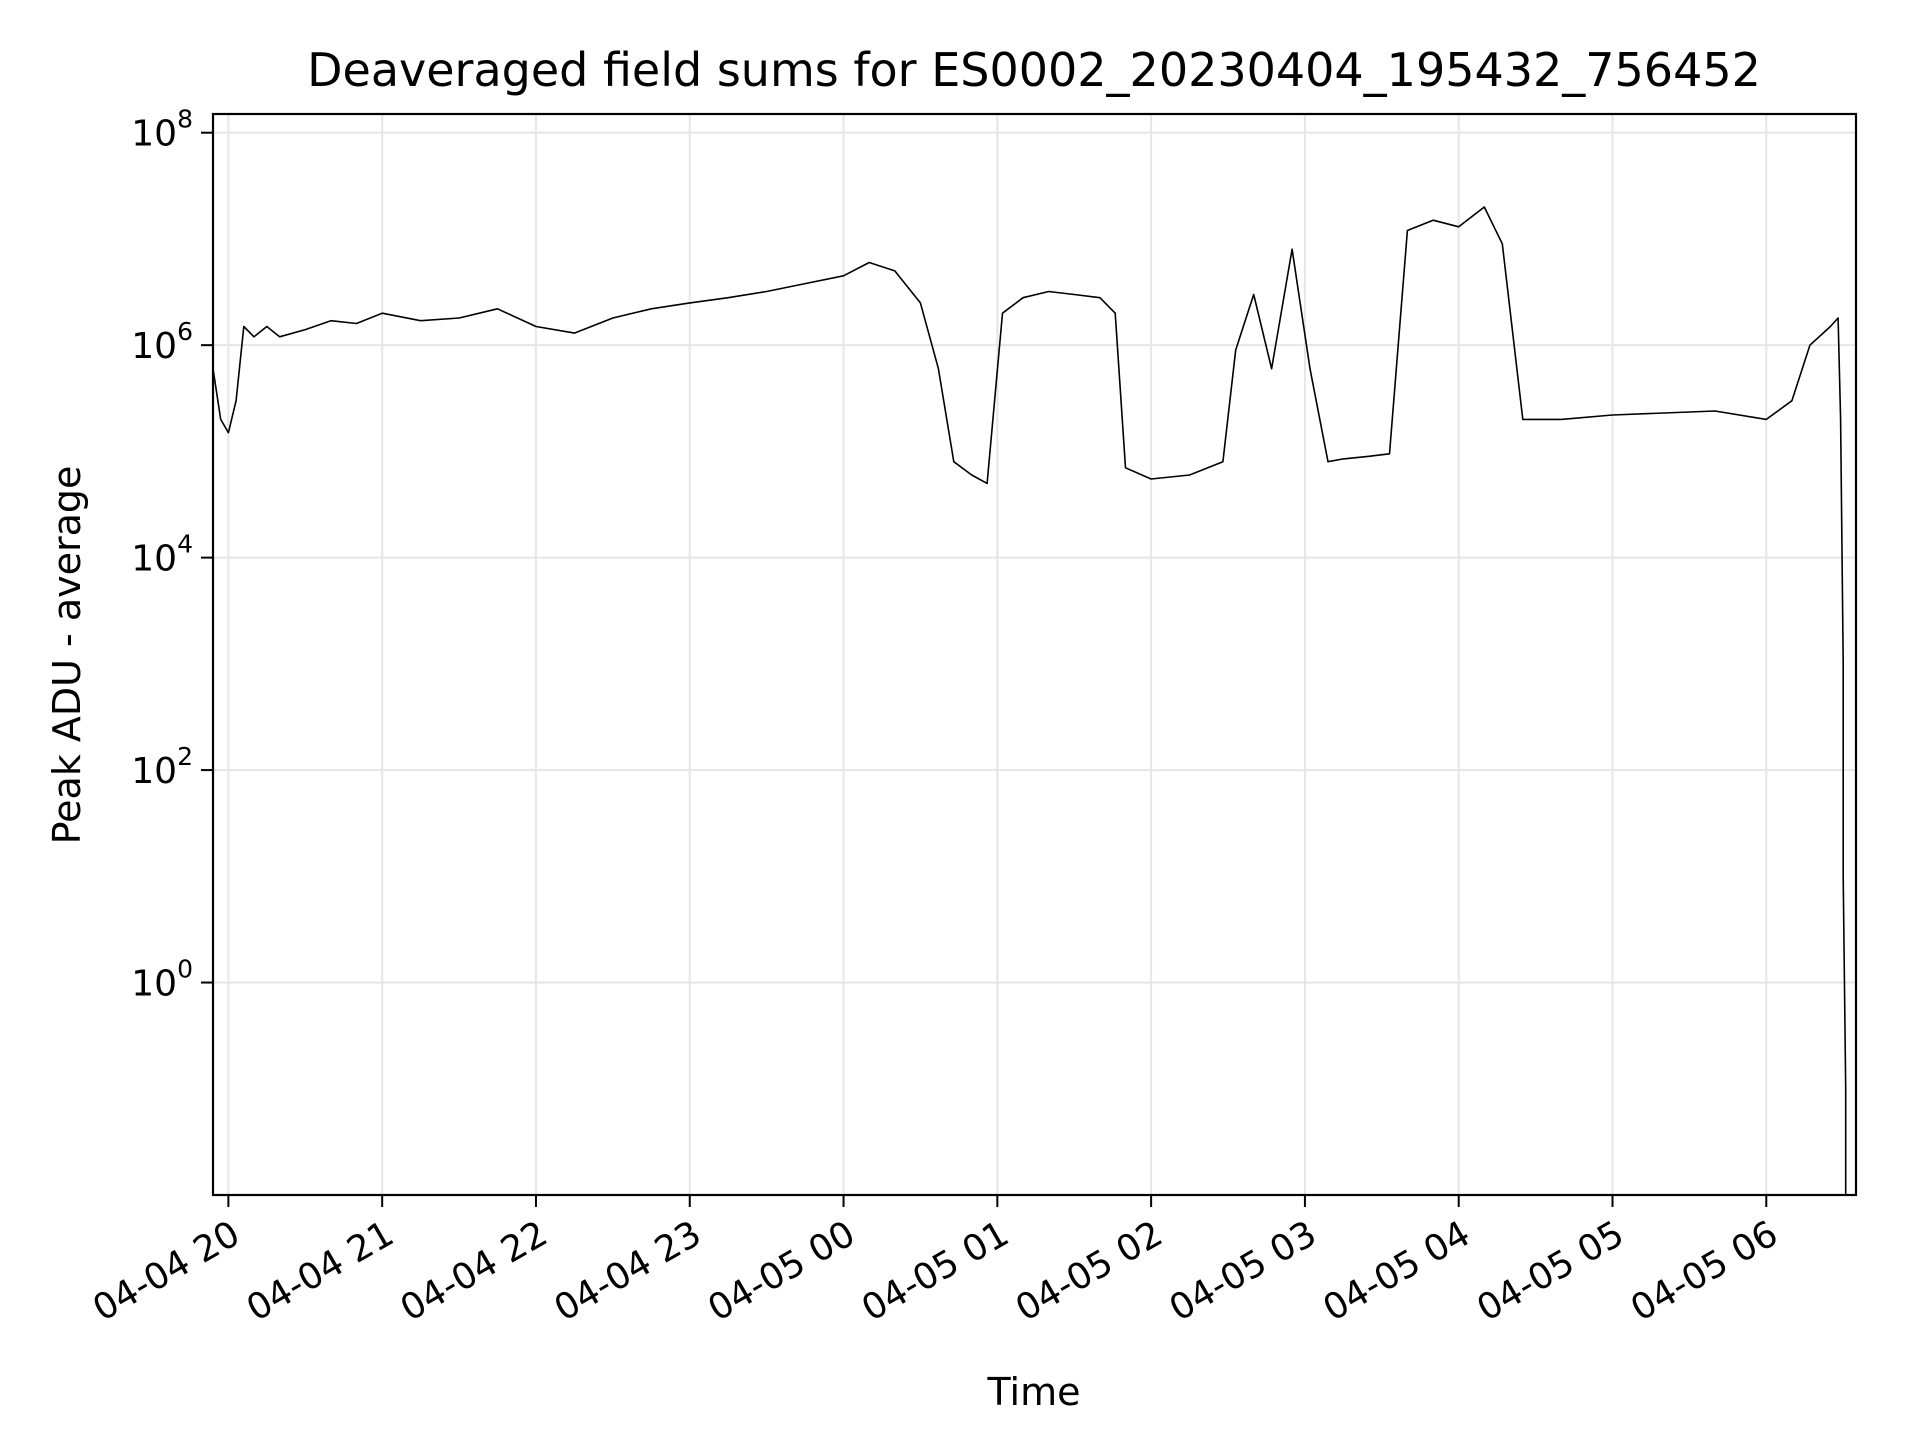  I want to click on y-axis-ticks: 10⁰ 10² 10⁴ 10⁶ 10⁸, so click(172, 555).